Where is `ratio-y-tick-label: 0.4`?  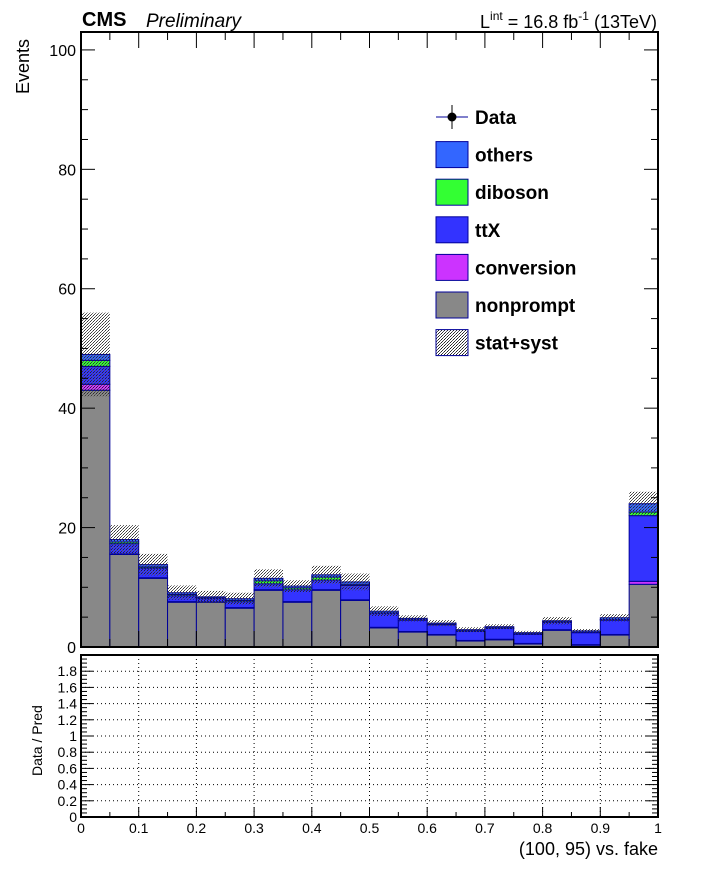 ratio-y-tick-label: 0.4 is located at coordinates (68, 785).